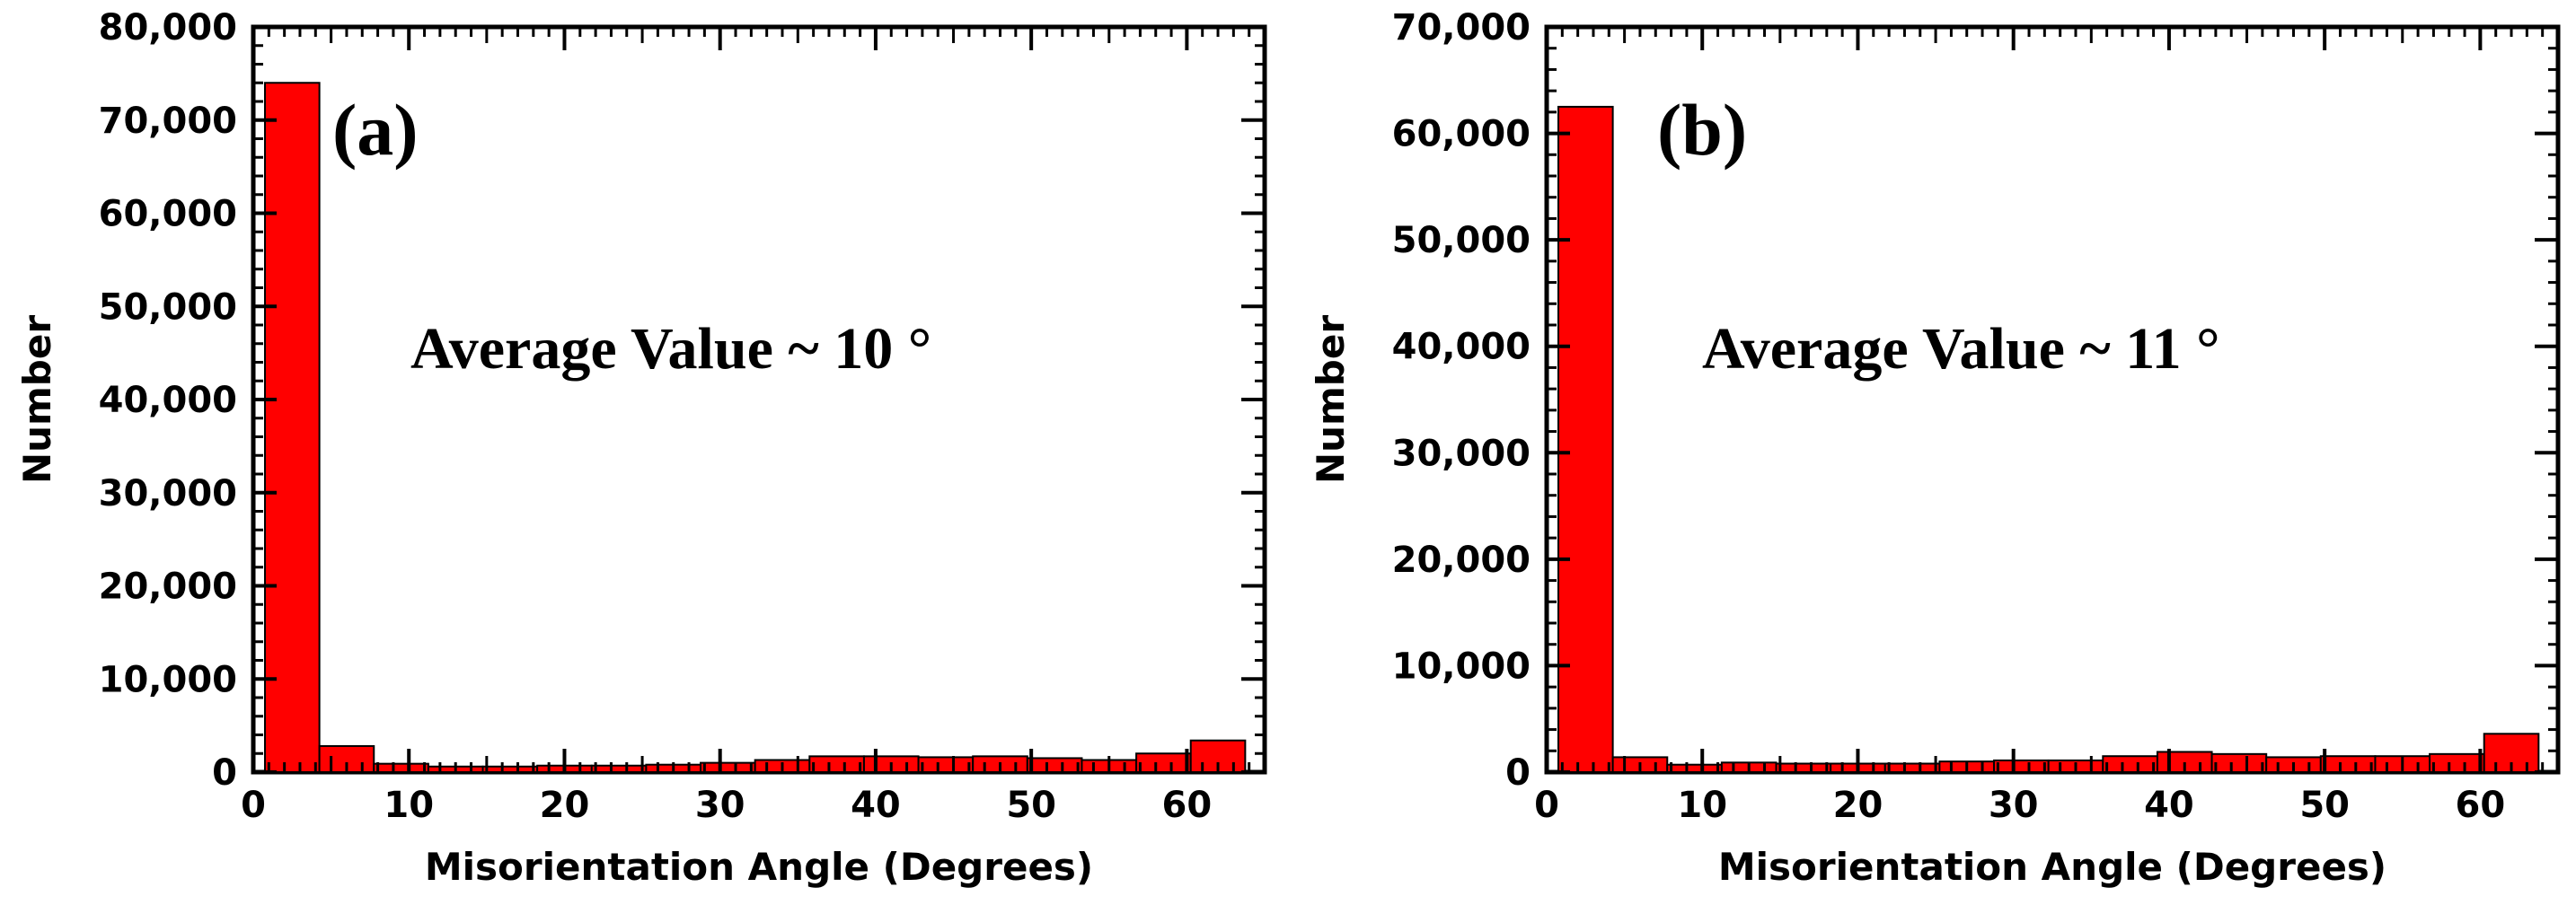 The image size is (2576, 905). I want to click on x-tick-label-b-6: 60, so click(2481, 806).